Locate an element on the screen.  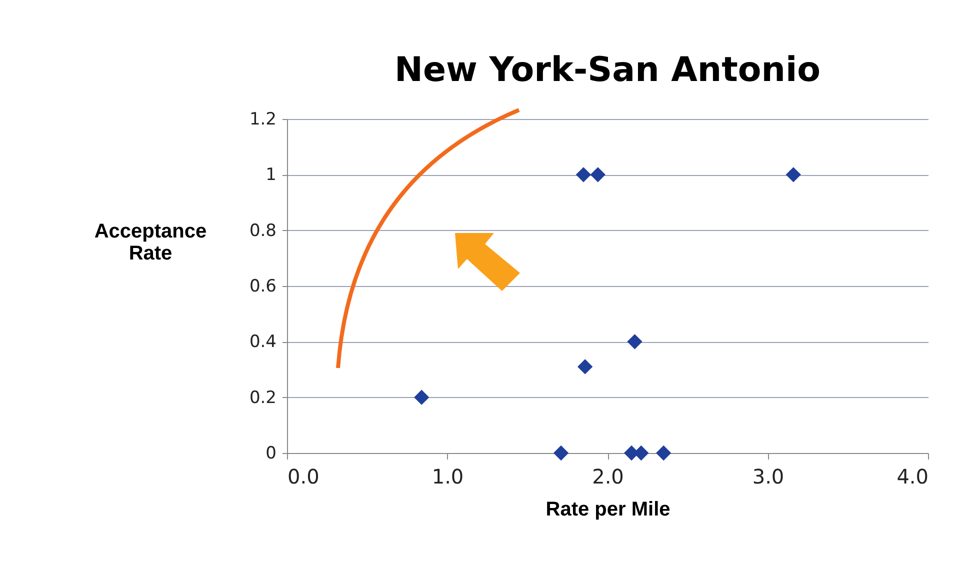
x-tick-label: 3.0 is located at coordinates (768, 476).